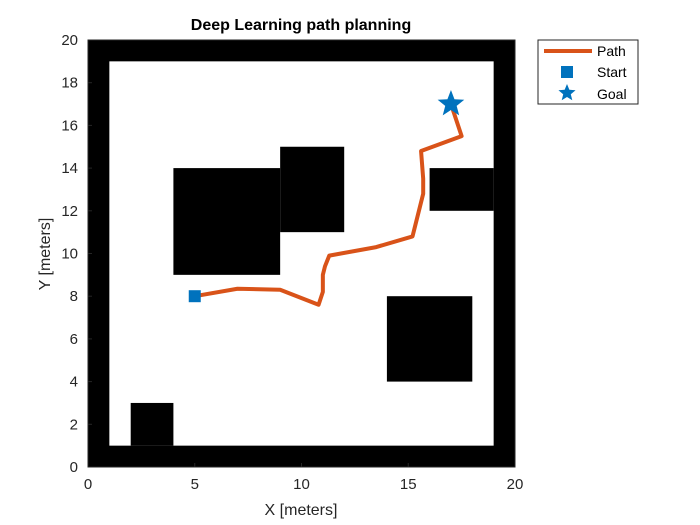 Image resolution: width=700 pixels, height=525 pixels. I want to click on y-axis-label: Y [meters], so click(45, 254).